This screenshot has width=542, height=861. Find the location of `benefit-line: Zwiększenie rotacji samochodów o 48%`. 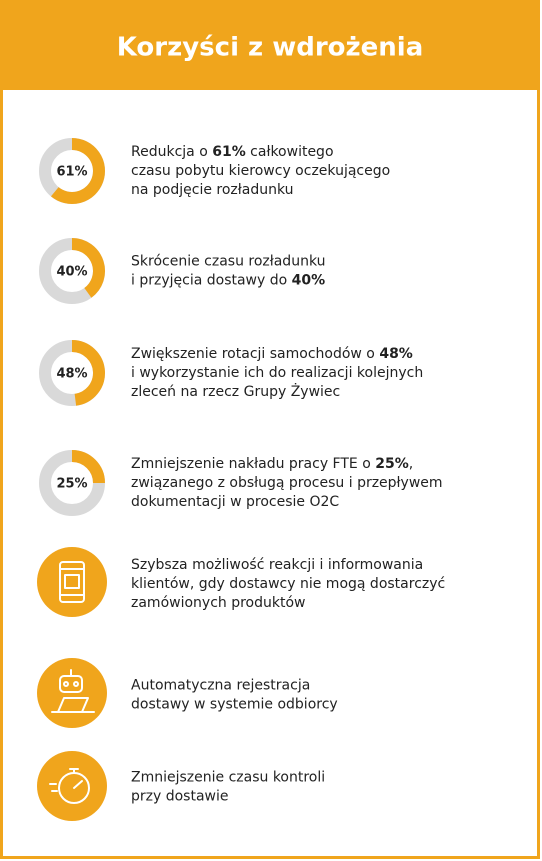

benefit-line: Zwiększenie rotacji samochodów o 48% is located at coordinates (272, 354).